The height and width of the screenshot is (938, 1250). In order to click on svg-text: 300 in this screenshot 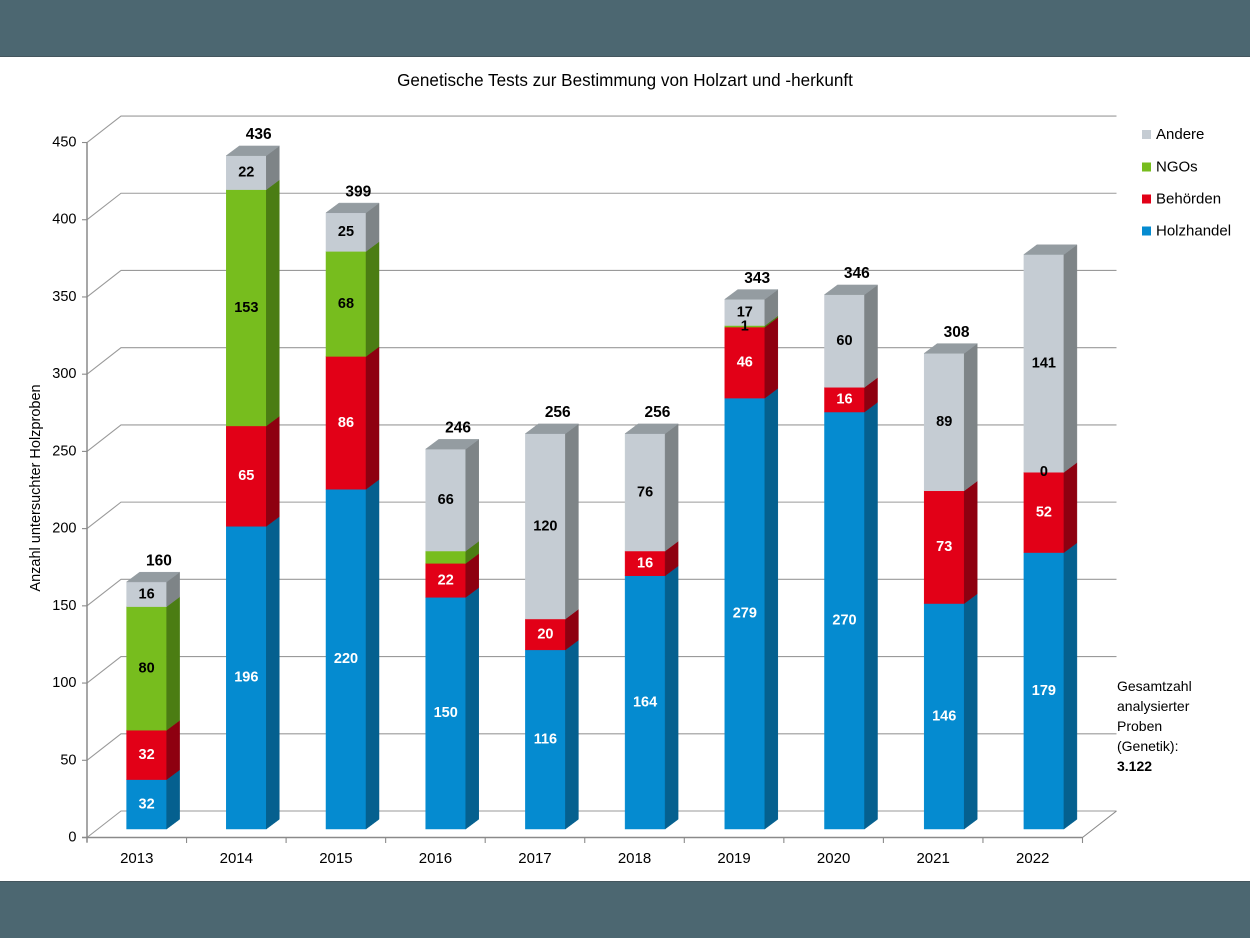, I will do `click(64, 374)`.